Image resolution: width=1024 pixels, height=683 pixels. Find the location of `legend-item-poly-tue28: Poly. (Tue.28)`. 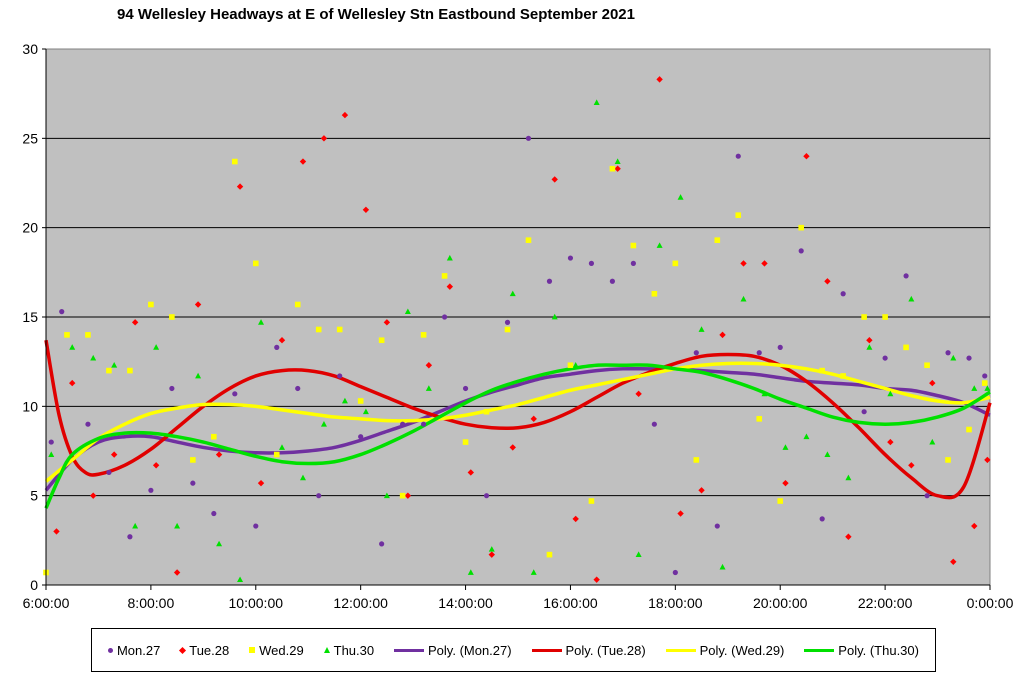

legend-item-poly-tue28: Poly. (Tue.28) is located at coordinates (588, 650).